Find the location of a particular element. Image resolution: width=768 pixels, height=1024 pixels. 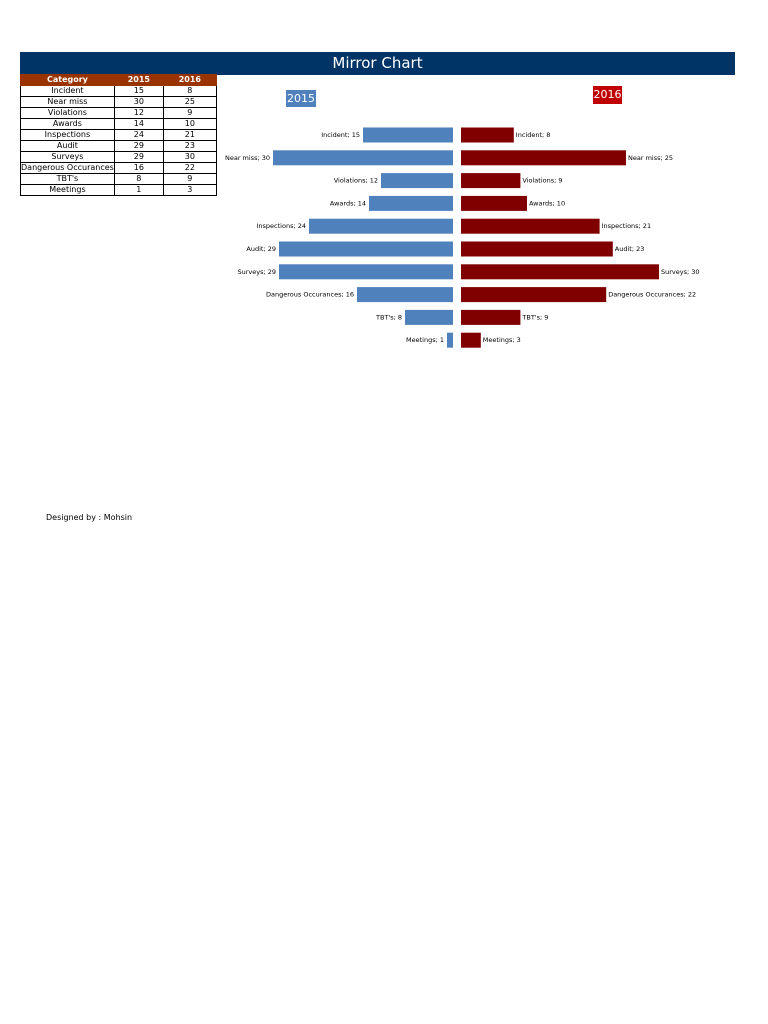

data-label: Meetings; 1 is located at coordinates (425, 340).